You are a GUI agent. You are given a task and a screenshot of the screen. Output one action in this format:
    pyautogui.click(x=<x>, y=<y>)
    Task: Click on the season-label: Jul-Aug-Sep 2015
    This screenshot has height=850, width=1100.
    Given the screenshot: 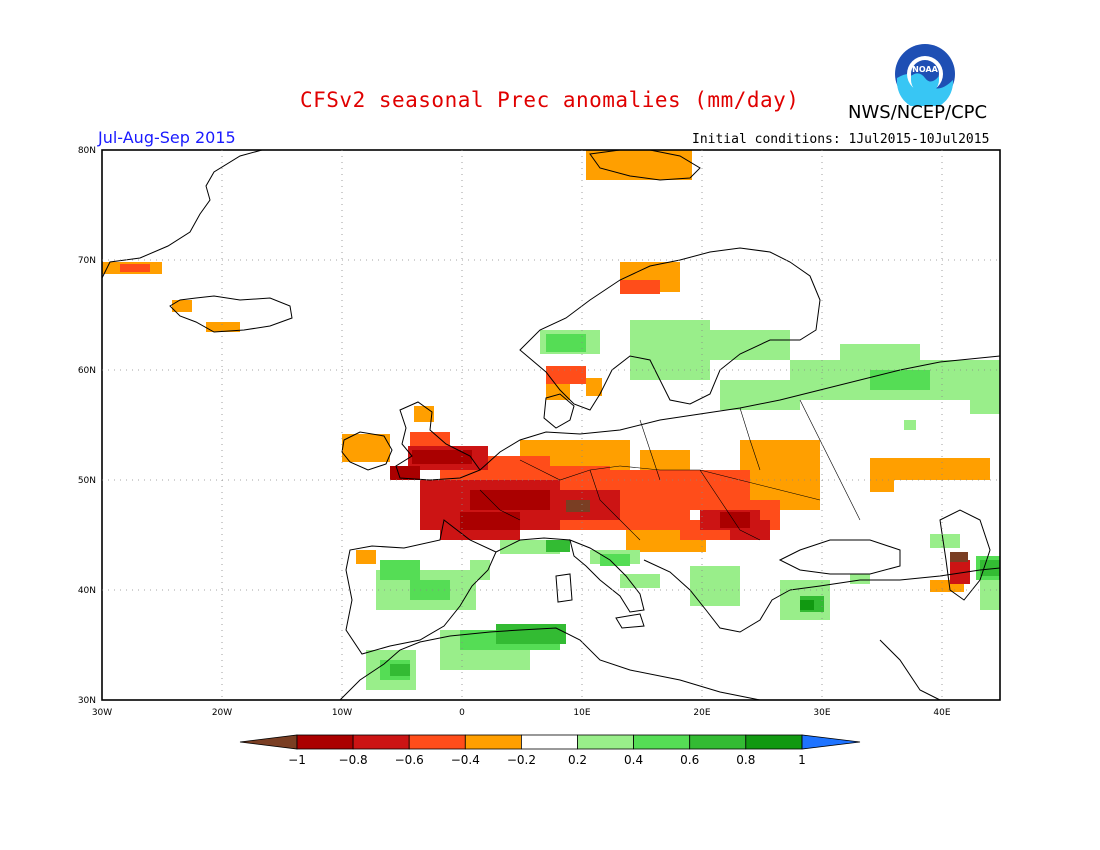 What is the action you would take?
    pyautogui.click(x=167, y=137)
    